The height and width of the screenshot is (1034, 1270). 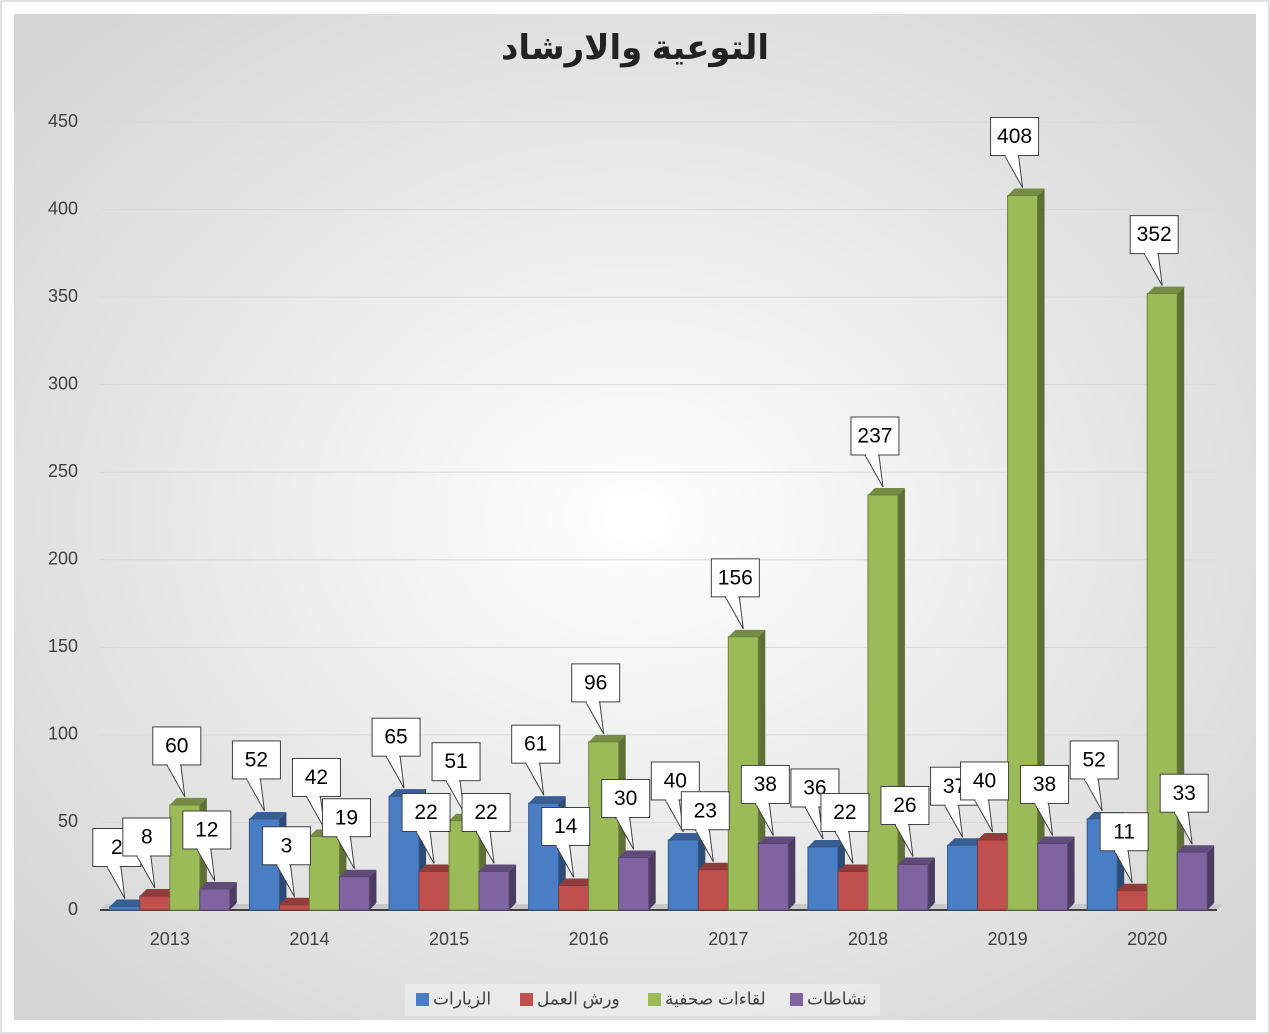 I want to click on data-label: 19, so click(x=346, y=817).